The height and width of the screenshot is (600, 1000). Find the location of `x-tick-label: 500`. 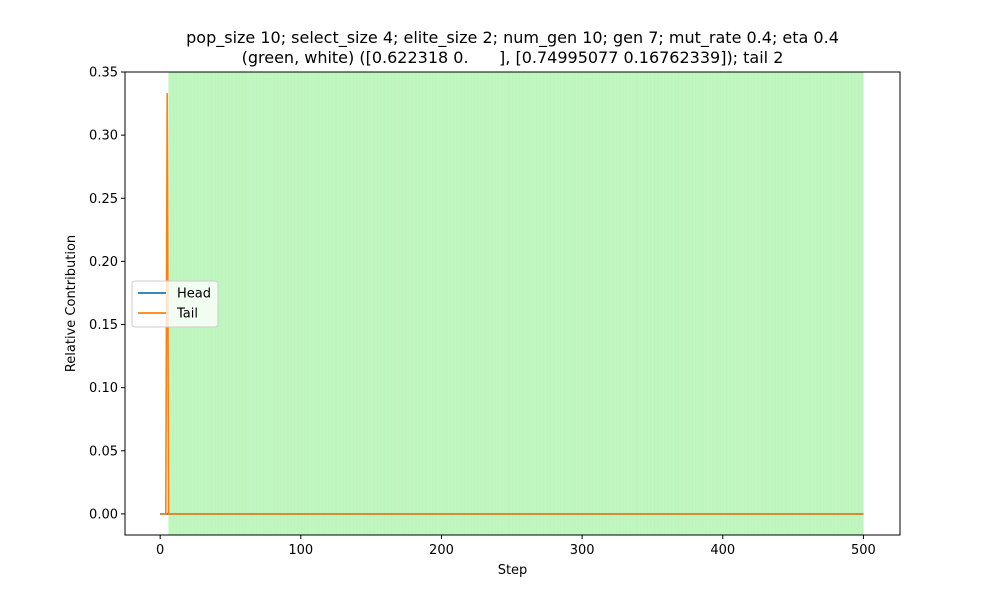

x-tick-label: 500 is located at coordinates (863, 550).